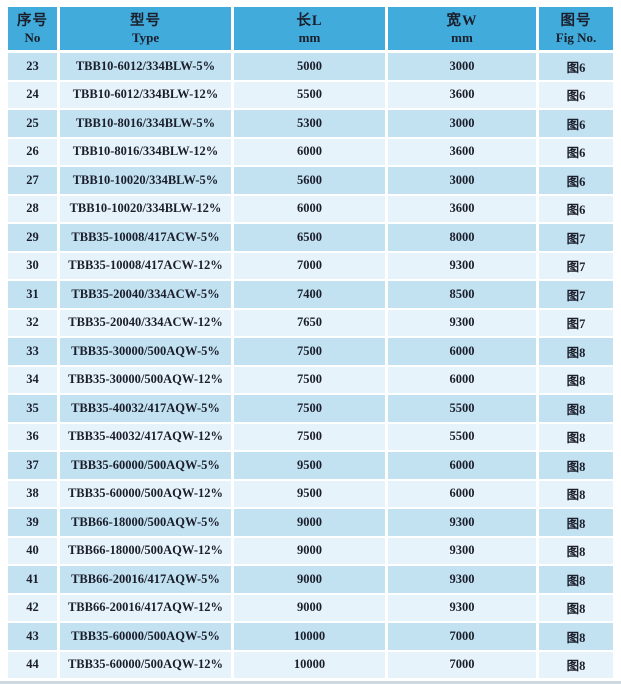  I want to click on cell-type: TBB35-60000/500AQW-12%, so click(147, 494).